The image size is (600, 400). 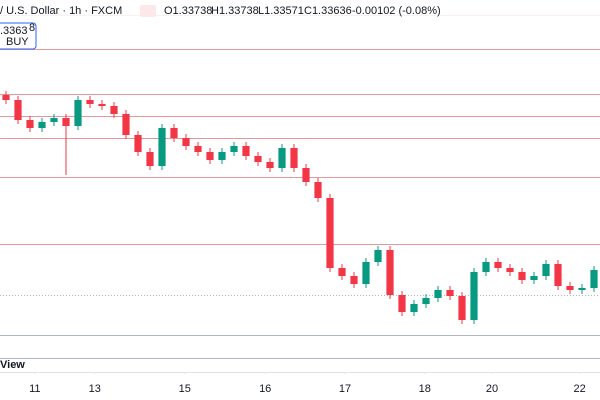 I want to click on buy-label: BUY, so click(x=17, y=42).